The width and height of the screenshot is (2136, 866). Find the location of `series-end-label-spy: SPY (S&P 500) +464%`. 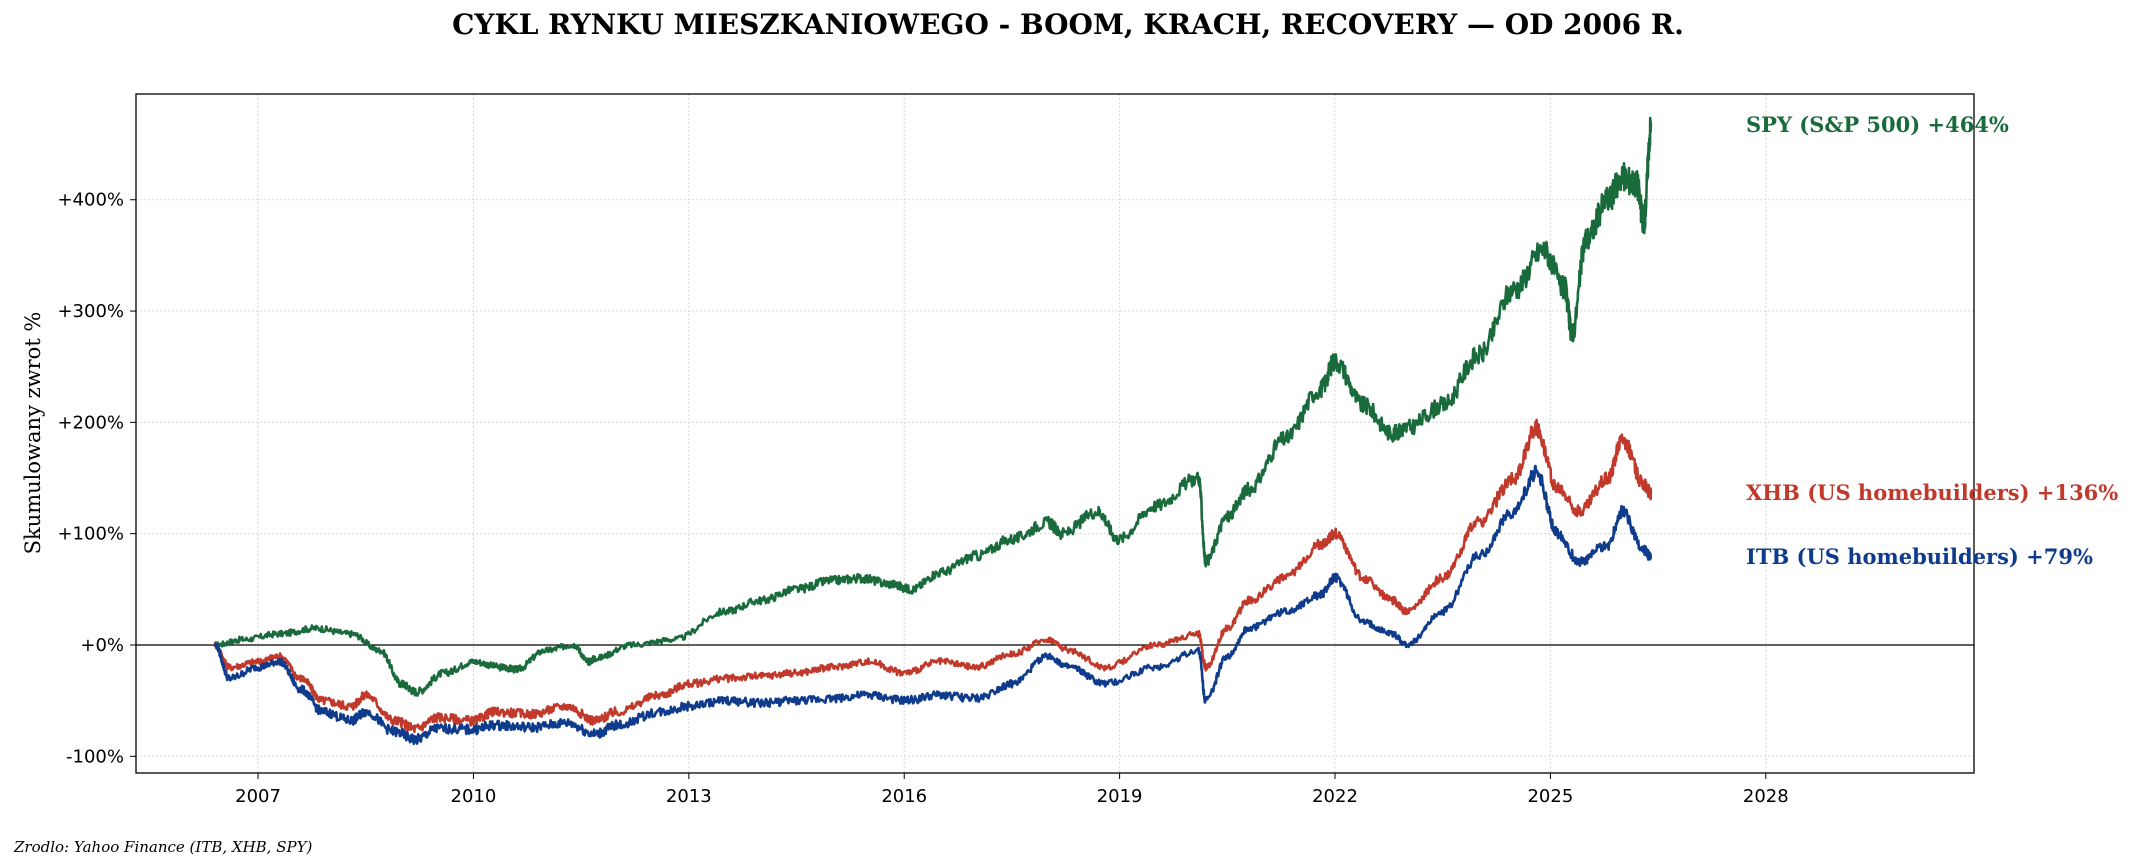

series-end-label-spy: SPY (S&P 500) +464% is located at coordinates (1877, 124).